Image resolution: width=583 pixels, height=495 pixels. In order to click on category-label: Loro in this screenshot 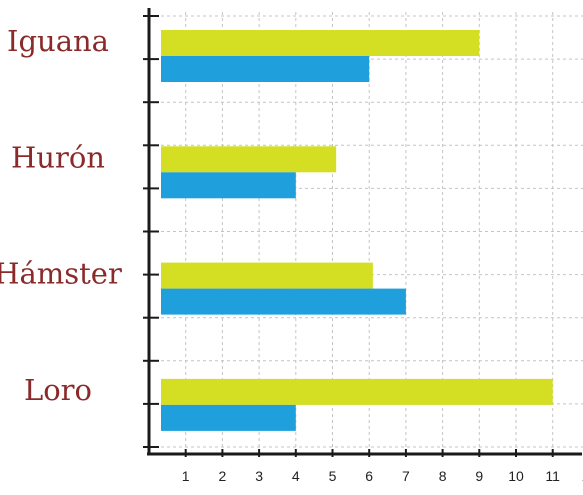, I will do `click(58, 390)`.